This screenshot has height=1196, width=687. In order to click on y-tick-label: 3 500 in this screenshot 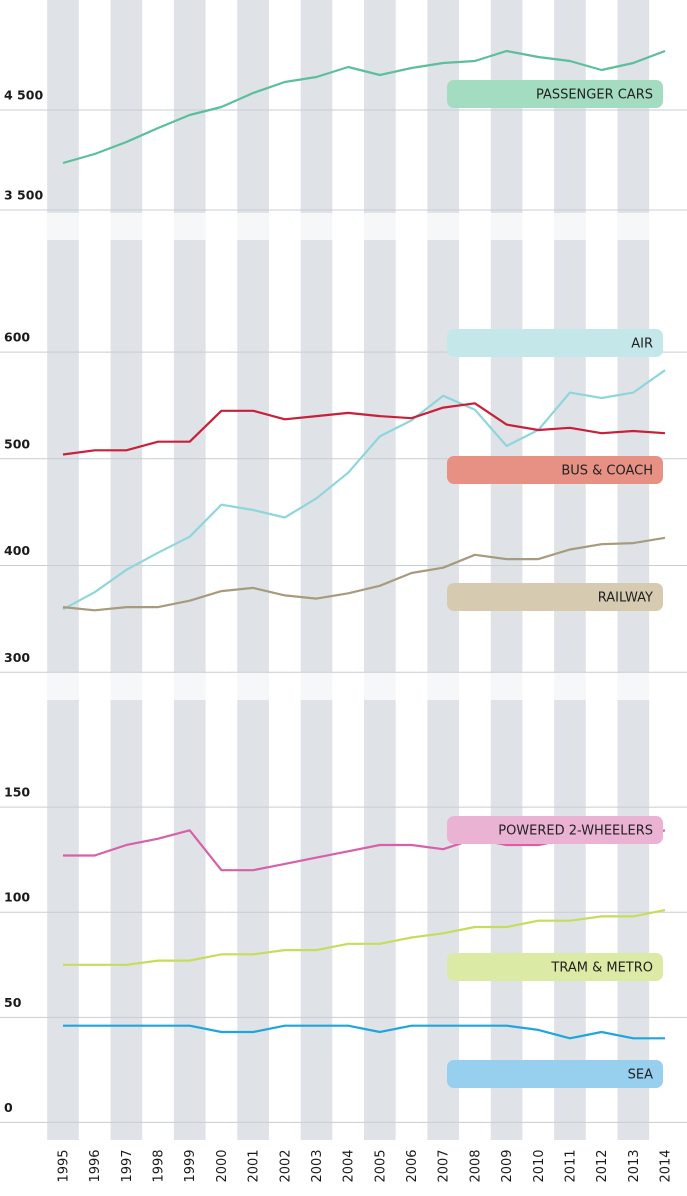, I will do `click(23, 195)`.